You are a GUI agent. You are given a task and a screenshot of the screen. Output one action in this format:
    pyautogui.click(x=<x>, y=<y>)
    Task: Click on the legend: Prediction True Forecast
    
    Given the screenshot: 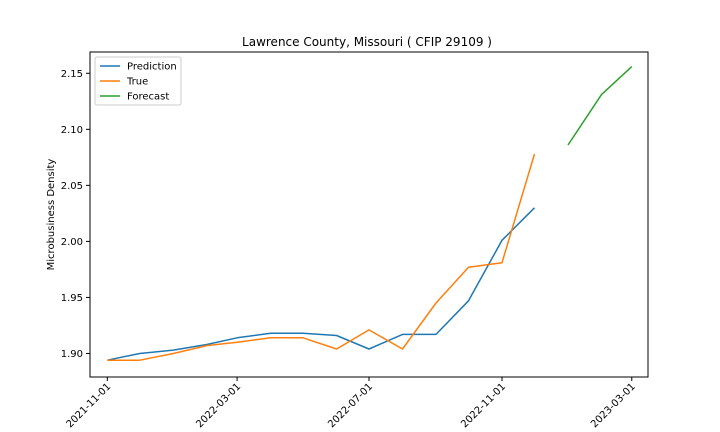 What is the action you would take?
    pyautogui.click(x=138, y=81)
    